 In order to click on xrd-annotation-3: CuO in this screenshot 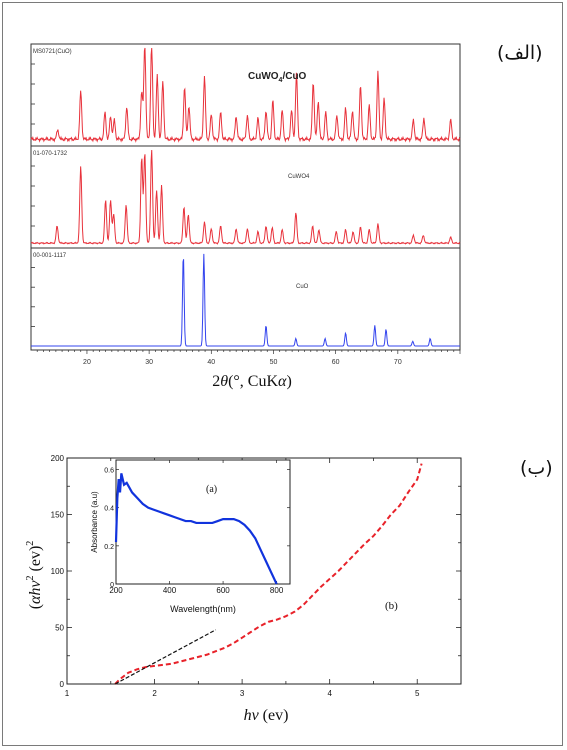, I will do `click(302, 287)`.